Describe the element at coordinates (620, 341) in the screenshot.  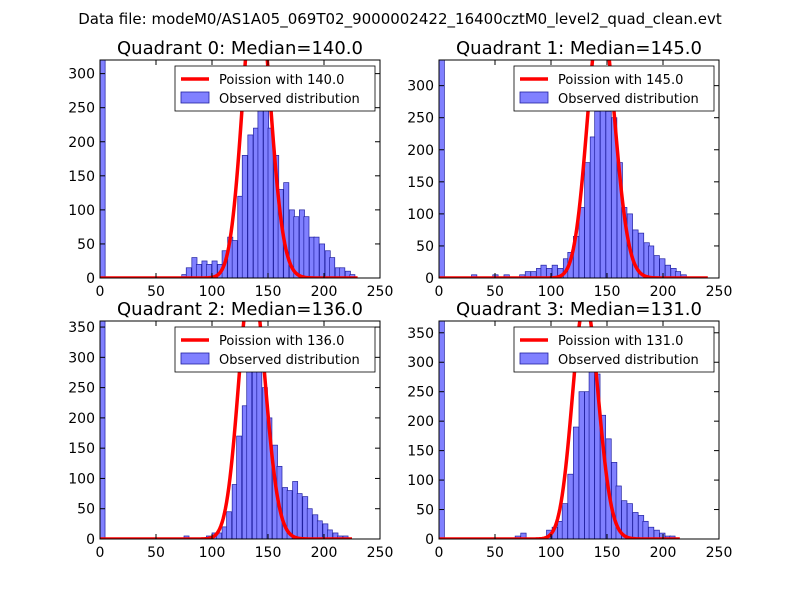
I see `legend-line-label: Poission with 131.0` at that location.